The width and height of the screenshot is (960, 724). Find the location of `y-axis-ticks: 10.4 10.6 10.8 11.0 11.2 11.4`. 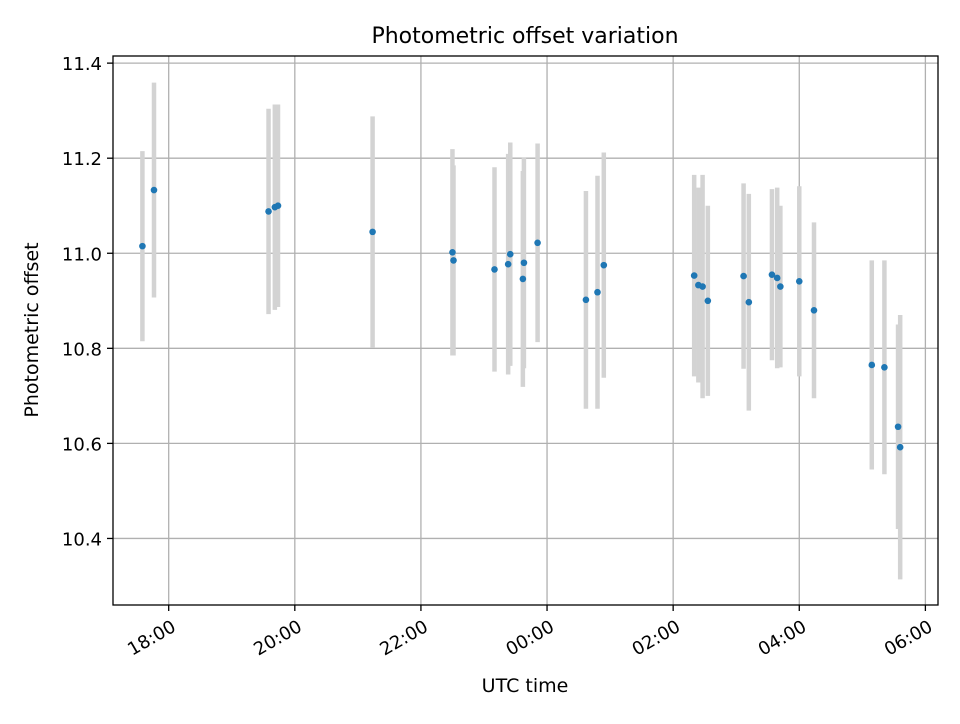

y-axis-ticks: 10.4 10.6 10.8 11.0 11.2 11.4 is located at coordinates (87, 302).